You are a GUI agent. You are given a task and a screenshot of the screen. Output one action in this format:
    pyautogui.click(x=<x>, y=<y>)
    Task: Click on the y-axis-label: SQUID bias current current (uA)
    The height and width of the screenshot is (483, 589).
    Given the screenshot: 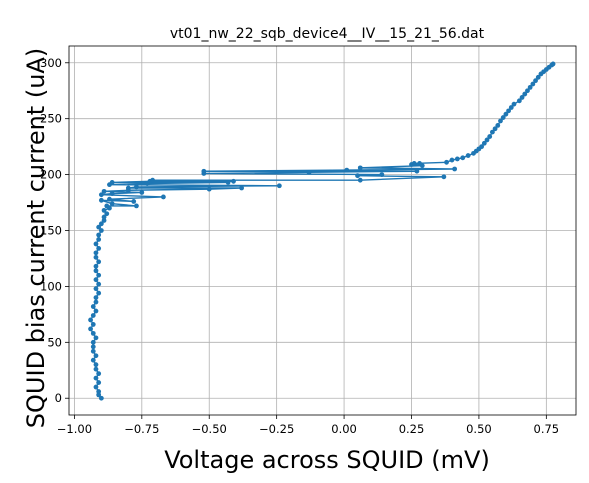 What is the action you would take?
    pyautogui.click(x=36, y=238)
    